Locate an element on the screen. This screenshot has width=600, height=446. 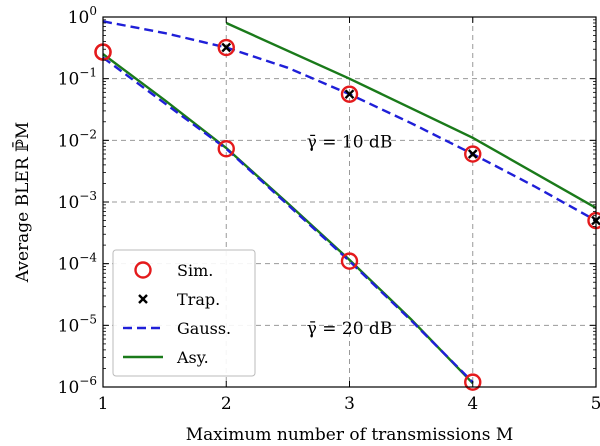
x-tick-label: 2 is located at coordinates (226, 404).